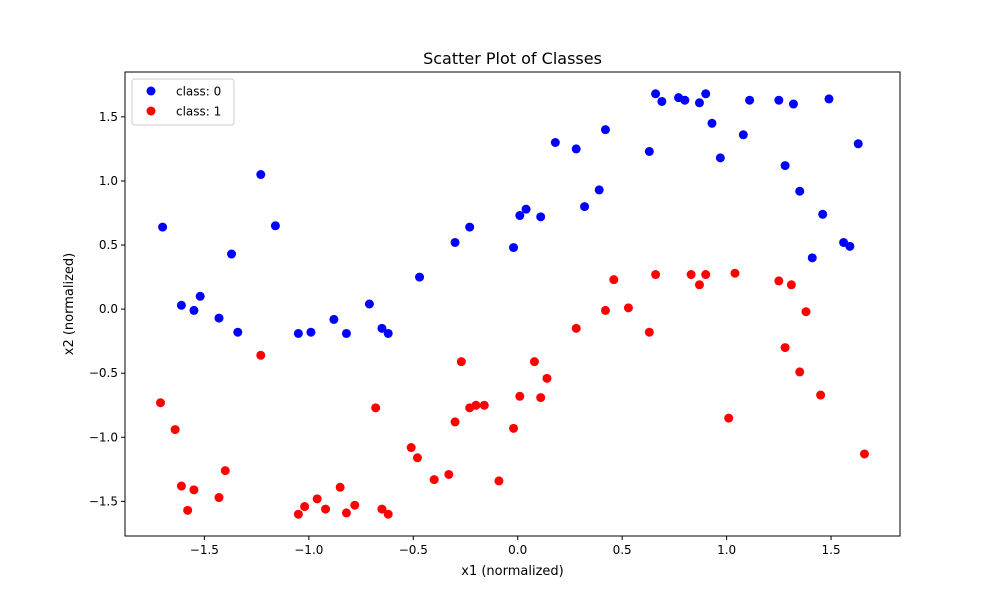 Image resolution: width=1000 pixels, height=604 pixels. I want to click on x-tick-label: −0.5, so click(413, 550).